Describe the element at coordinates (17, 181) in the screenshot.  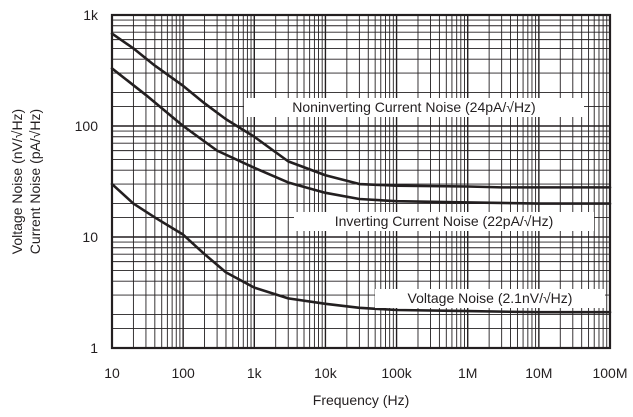
I see `y-axis-title-voltage: Voltage Noise (nV/√Hz)` at that location.